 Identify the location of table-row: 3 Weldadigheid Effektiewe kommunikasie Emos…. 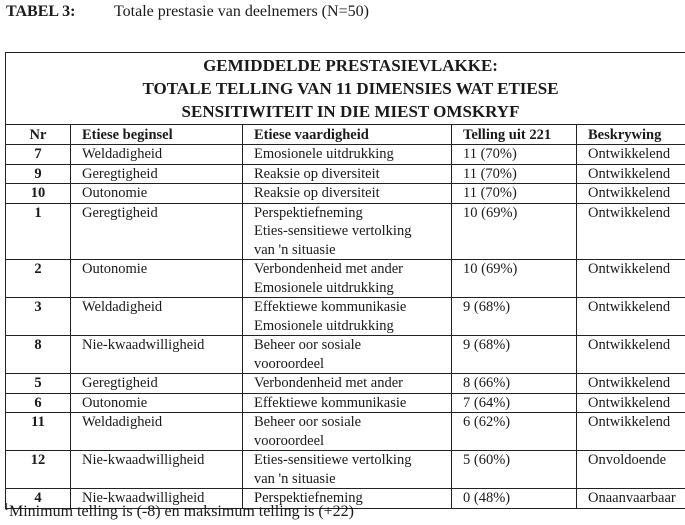
(345, 316).